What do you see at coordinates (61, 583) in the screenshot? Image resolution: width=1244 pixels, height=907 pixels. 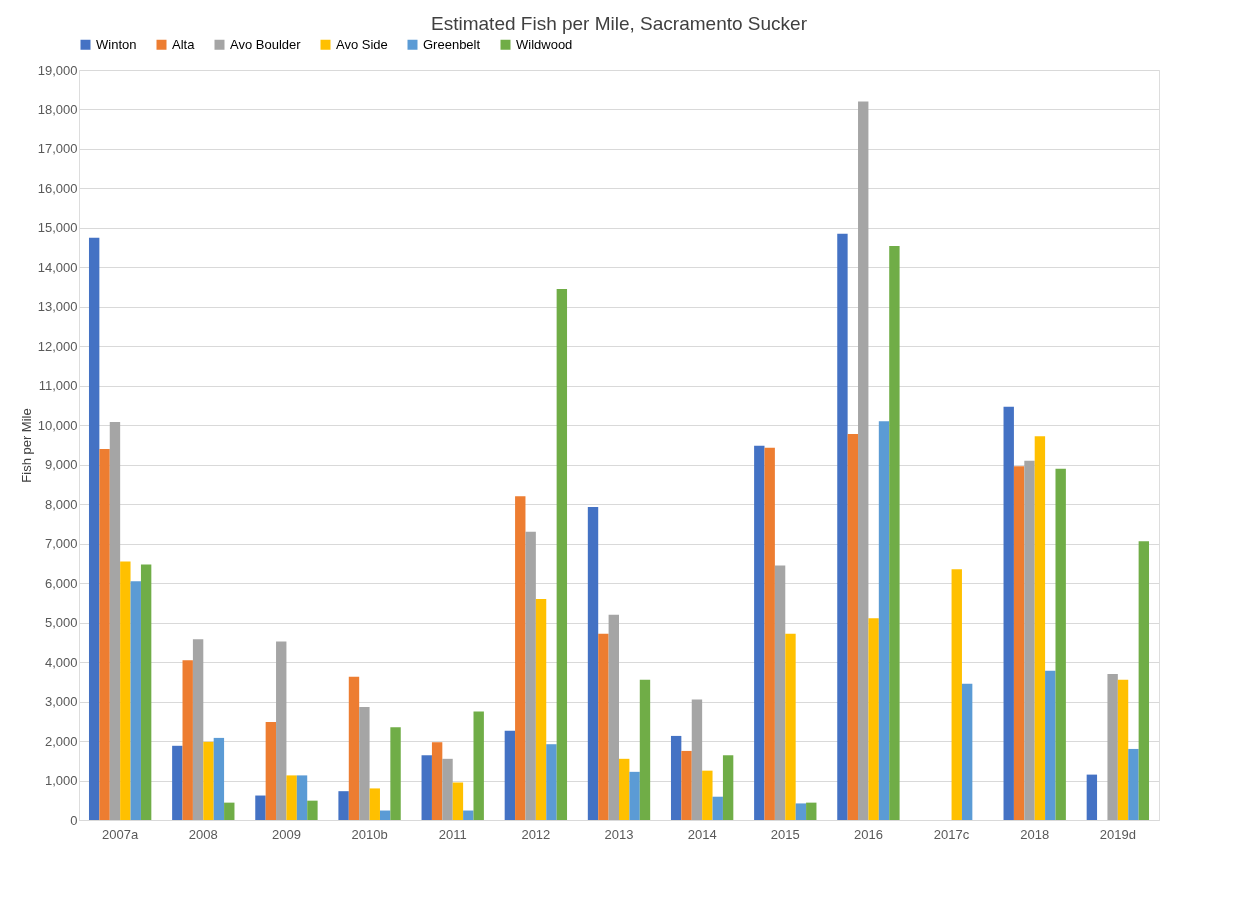 I see `y-tick-label: 6,000` at bounding box center [61, 583].